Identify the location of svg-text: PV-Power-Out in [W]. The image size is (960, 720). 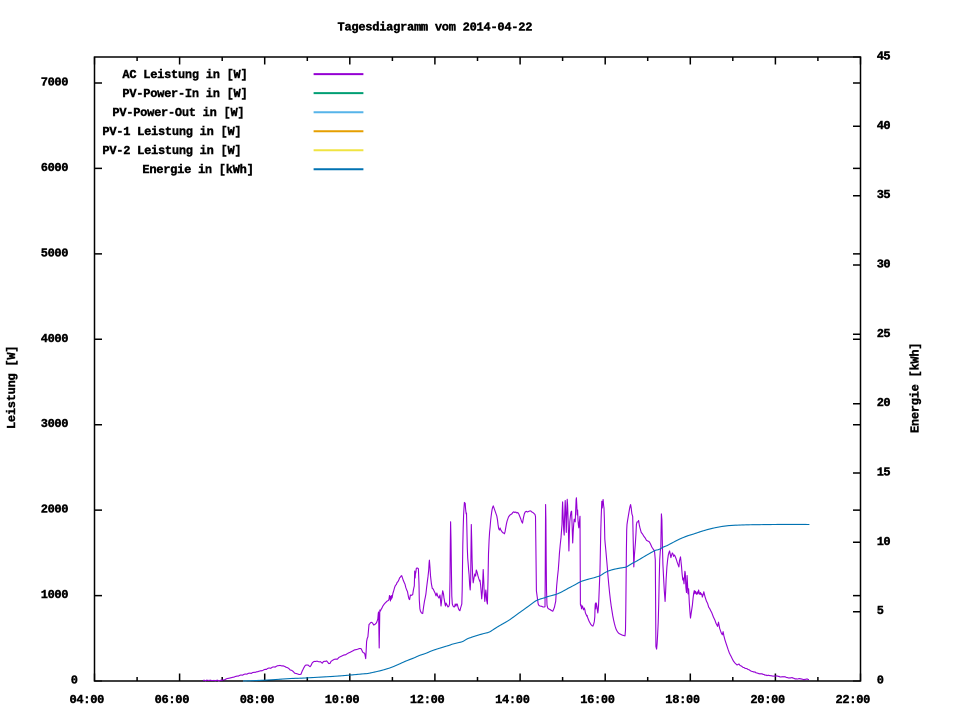
(178, 113).